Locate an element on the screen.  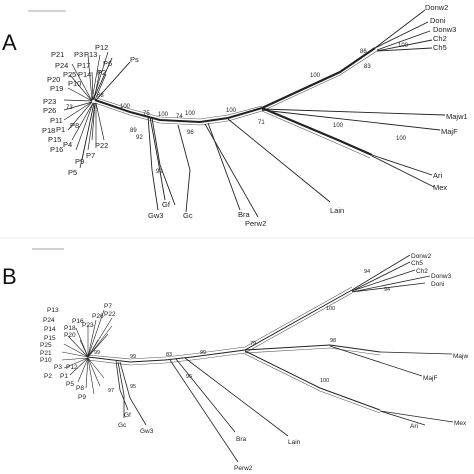
support-value: 97 is located at coordinates (111, 391).